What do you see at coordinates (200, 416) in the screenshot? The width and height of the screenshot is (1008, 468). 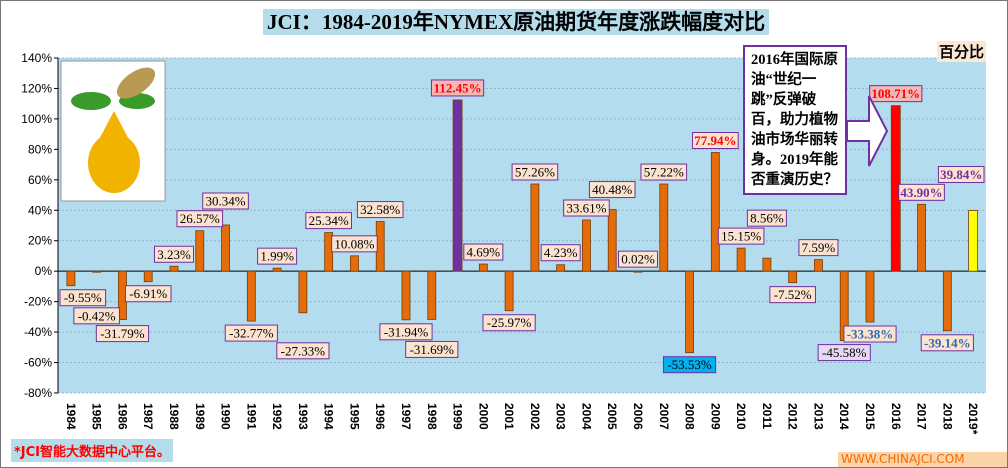 I see `x-tick-label: 1989` at bounding box center [200, 416].